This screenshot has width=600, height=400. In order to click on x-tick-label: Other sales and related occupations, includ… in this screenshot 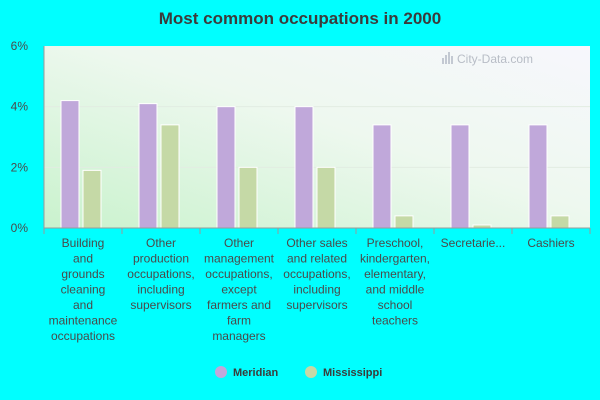, I will do `click(316, 274)`.